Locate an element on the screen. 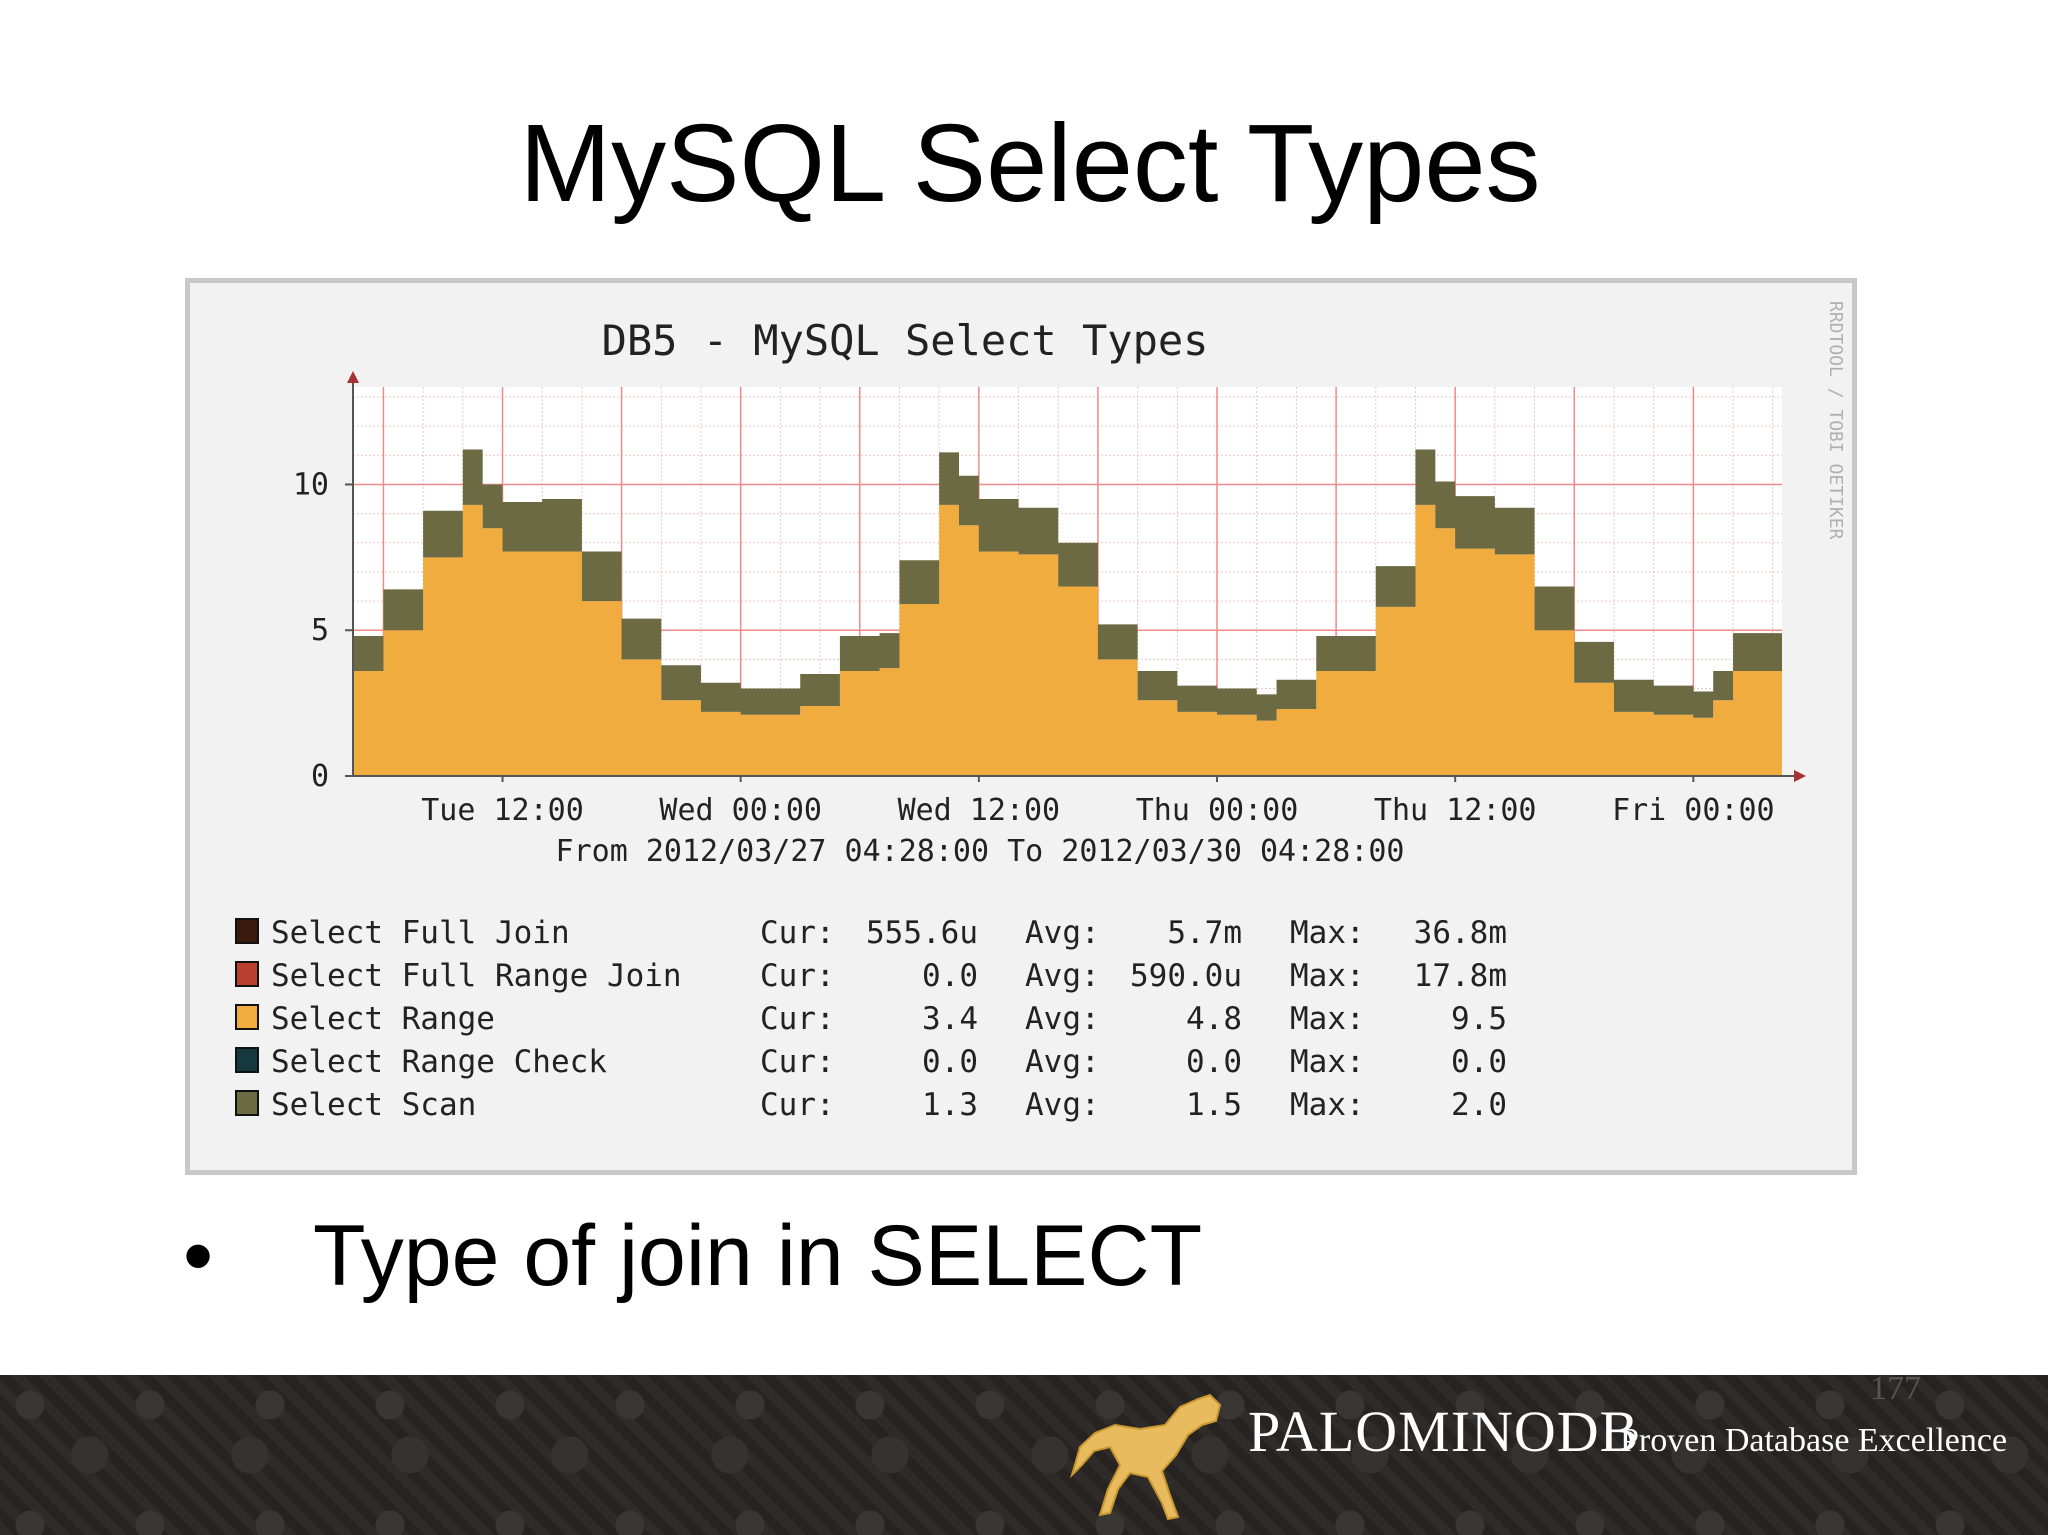 This screenshot has width=2048, height=1535. legend-label: Select Full Range Join is located at coordinates (476, 976).